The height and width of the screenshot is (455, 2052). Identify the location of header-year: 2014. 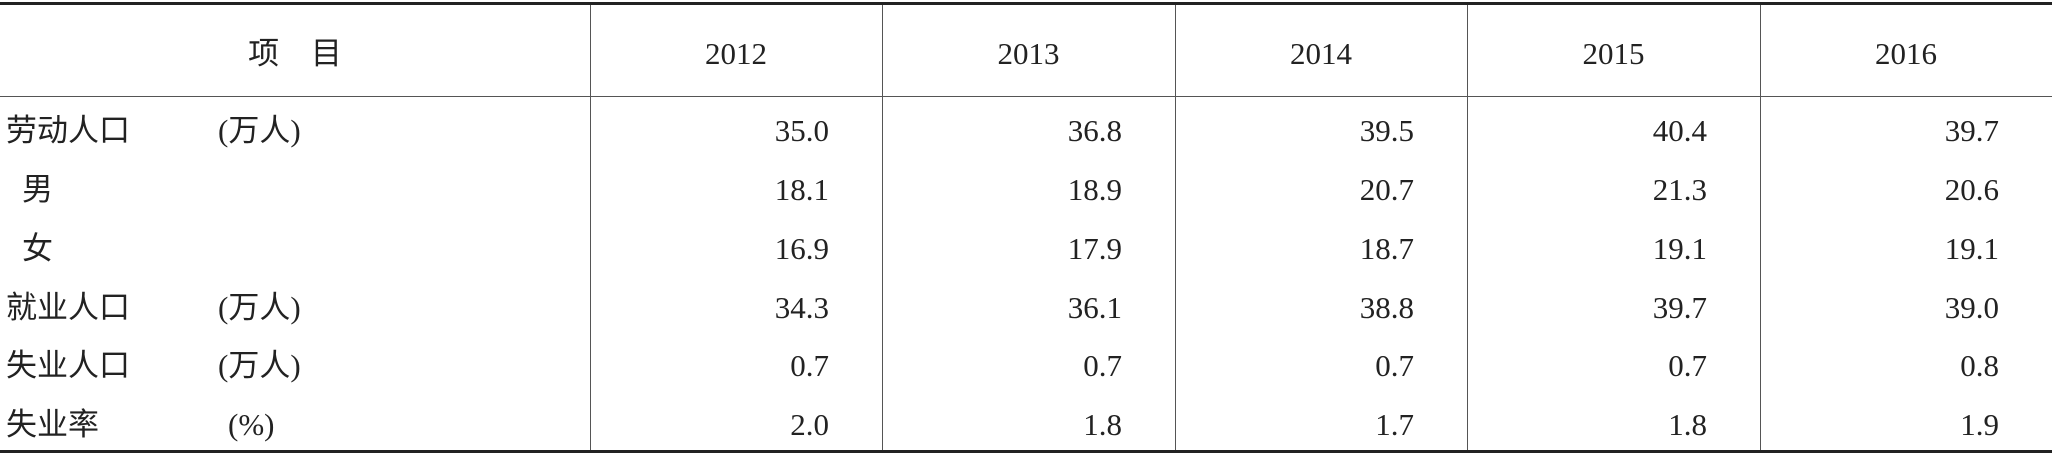
(1321, 53).